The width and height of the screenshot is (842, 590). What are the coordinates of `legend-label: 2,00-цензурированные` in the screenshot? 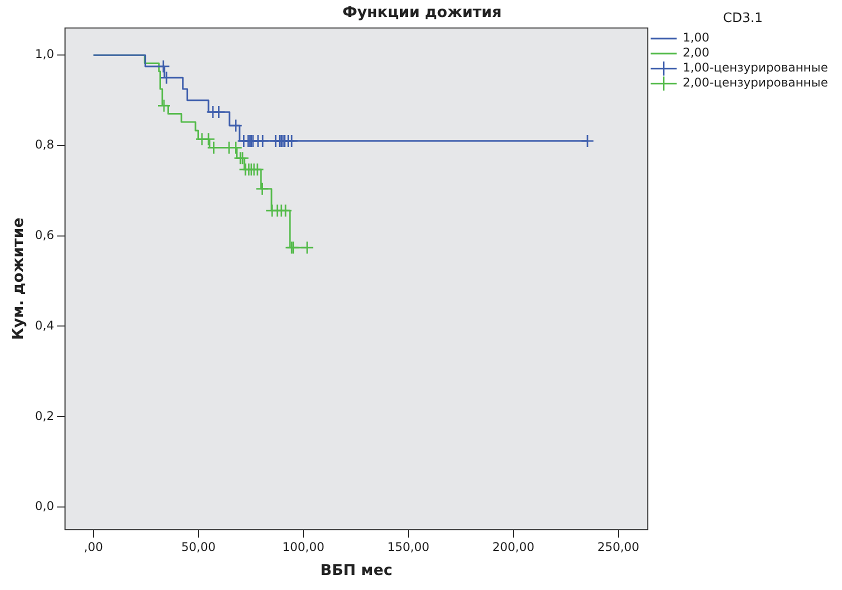 It's located at (755, 83).